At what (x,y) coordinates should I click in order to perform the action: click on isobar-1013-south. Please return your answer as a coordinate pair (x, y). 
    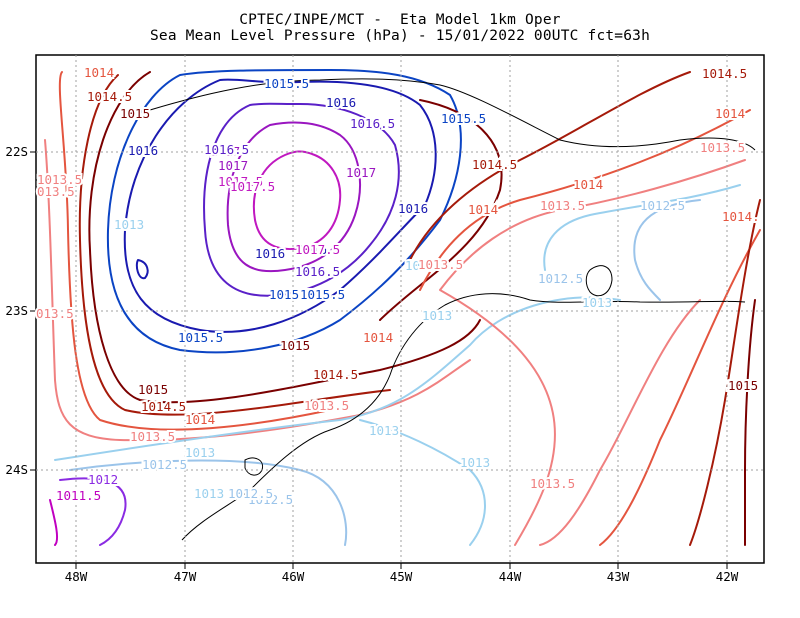
    Looking at the image, I should click on (422, 482).